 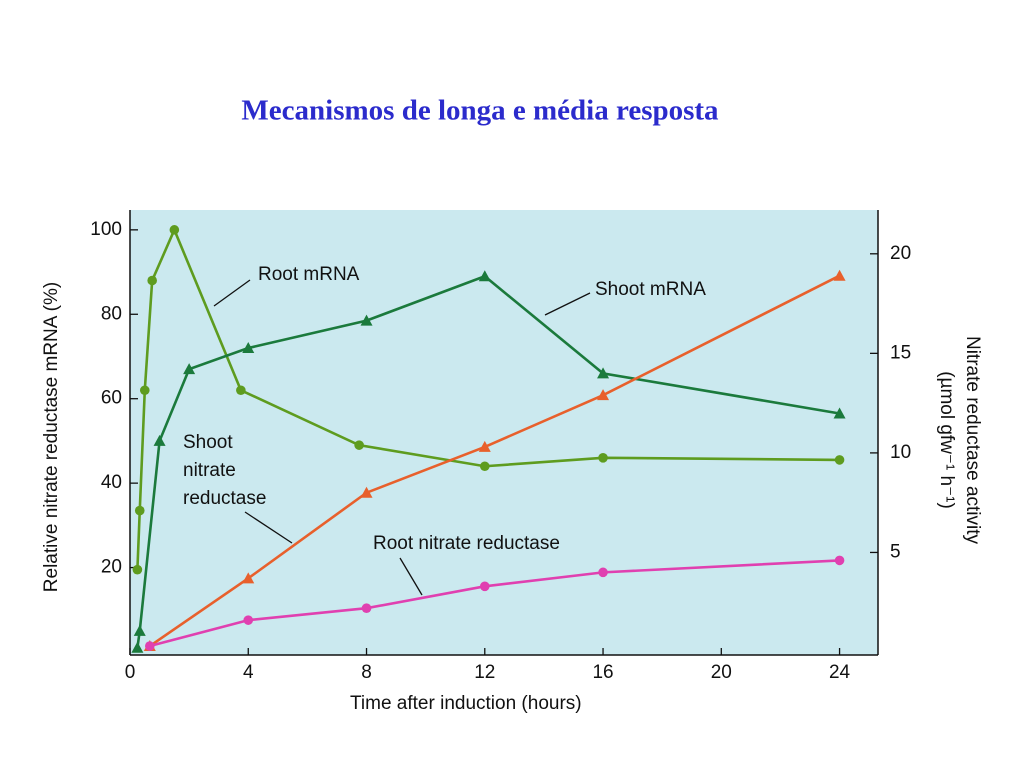 What do you see at coordinates (721, 672) in the screenshot?
I see `x-tick-label: 20` at bounding box center [721, 672].